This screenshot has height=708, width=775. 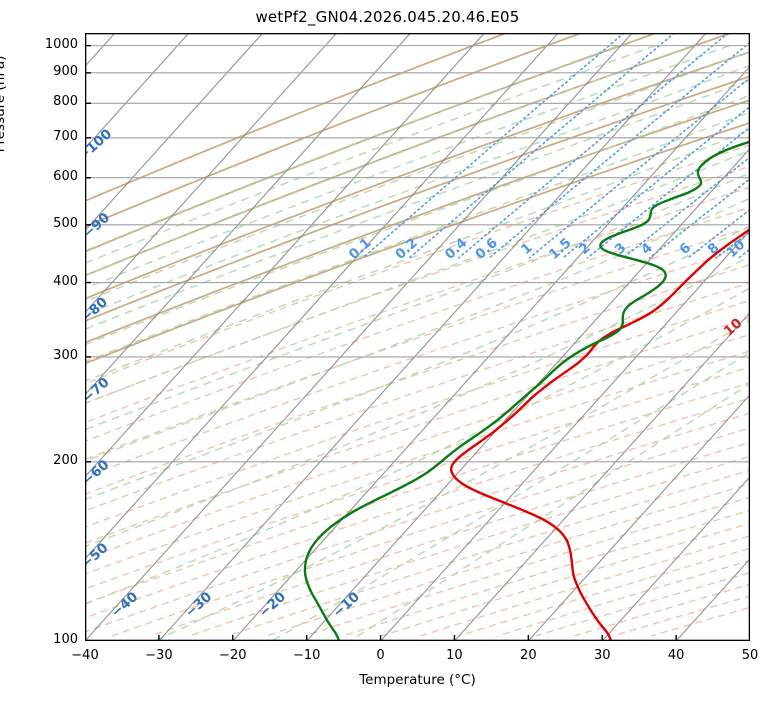 What do you see at coordinates (380, 655) in the screenshot?
I see `x-tick-label: 0` at bounding box center [380, 655].